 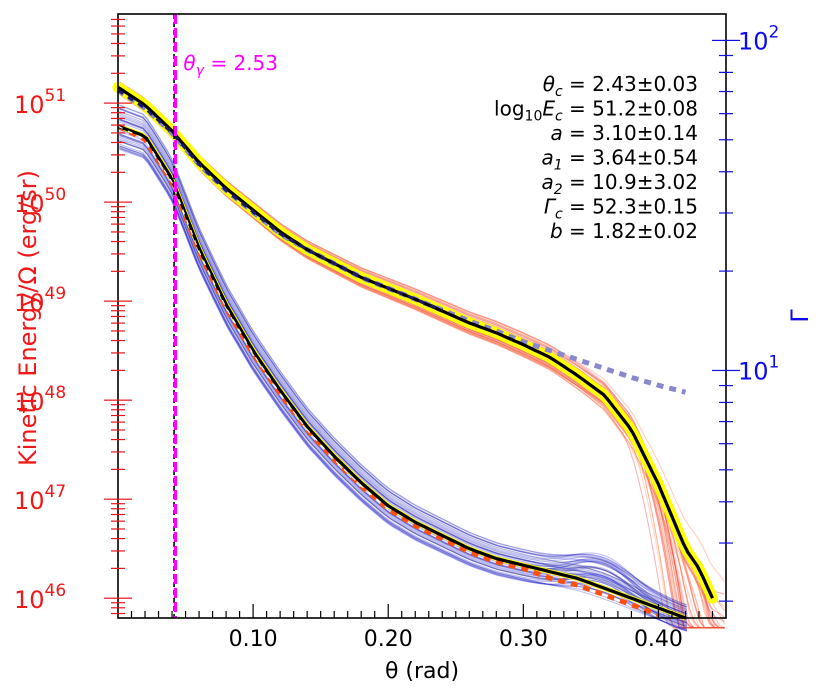 What do you see at coordinates (56, 591) in the screenshot?
I see `left-tick-exponent: 46` at bounding box center [56, 591].